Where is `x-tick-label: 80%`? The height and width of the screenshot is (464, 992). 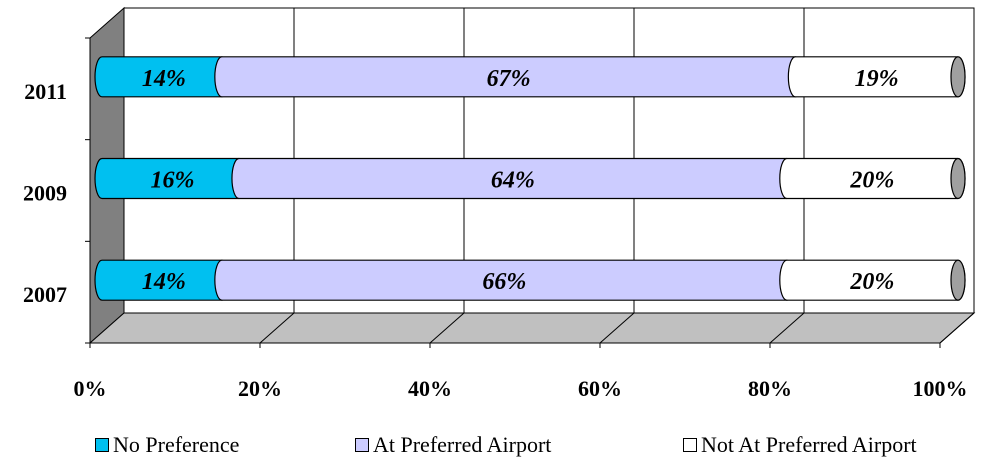 x-tick-label: 80% is located at coordinates (770, 388).